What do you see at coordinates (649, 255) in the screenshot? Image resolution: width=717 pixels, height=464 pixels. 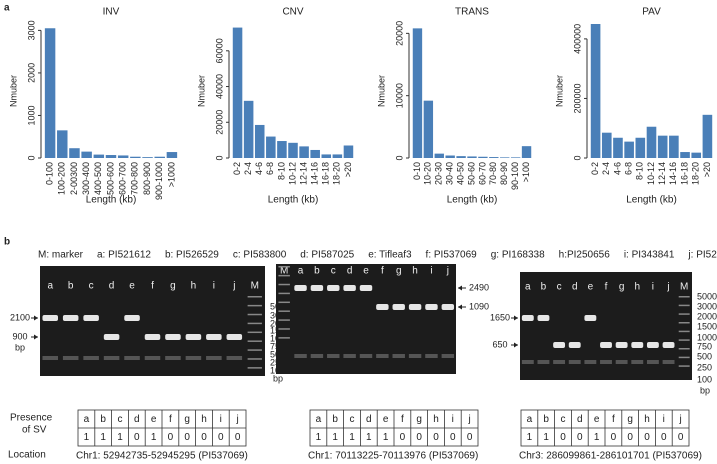 I see `legend-entry: i: PI343841` at bounding box center [649, 255].